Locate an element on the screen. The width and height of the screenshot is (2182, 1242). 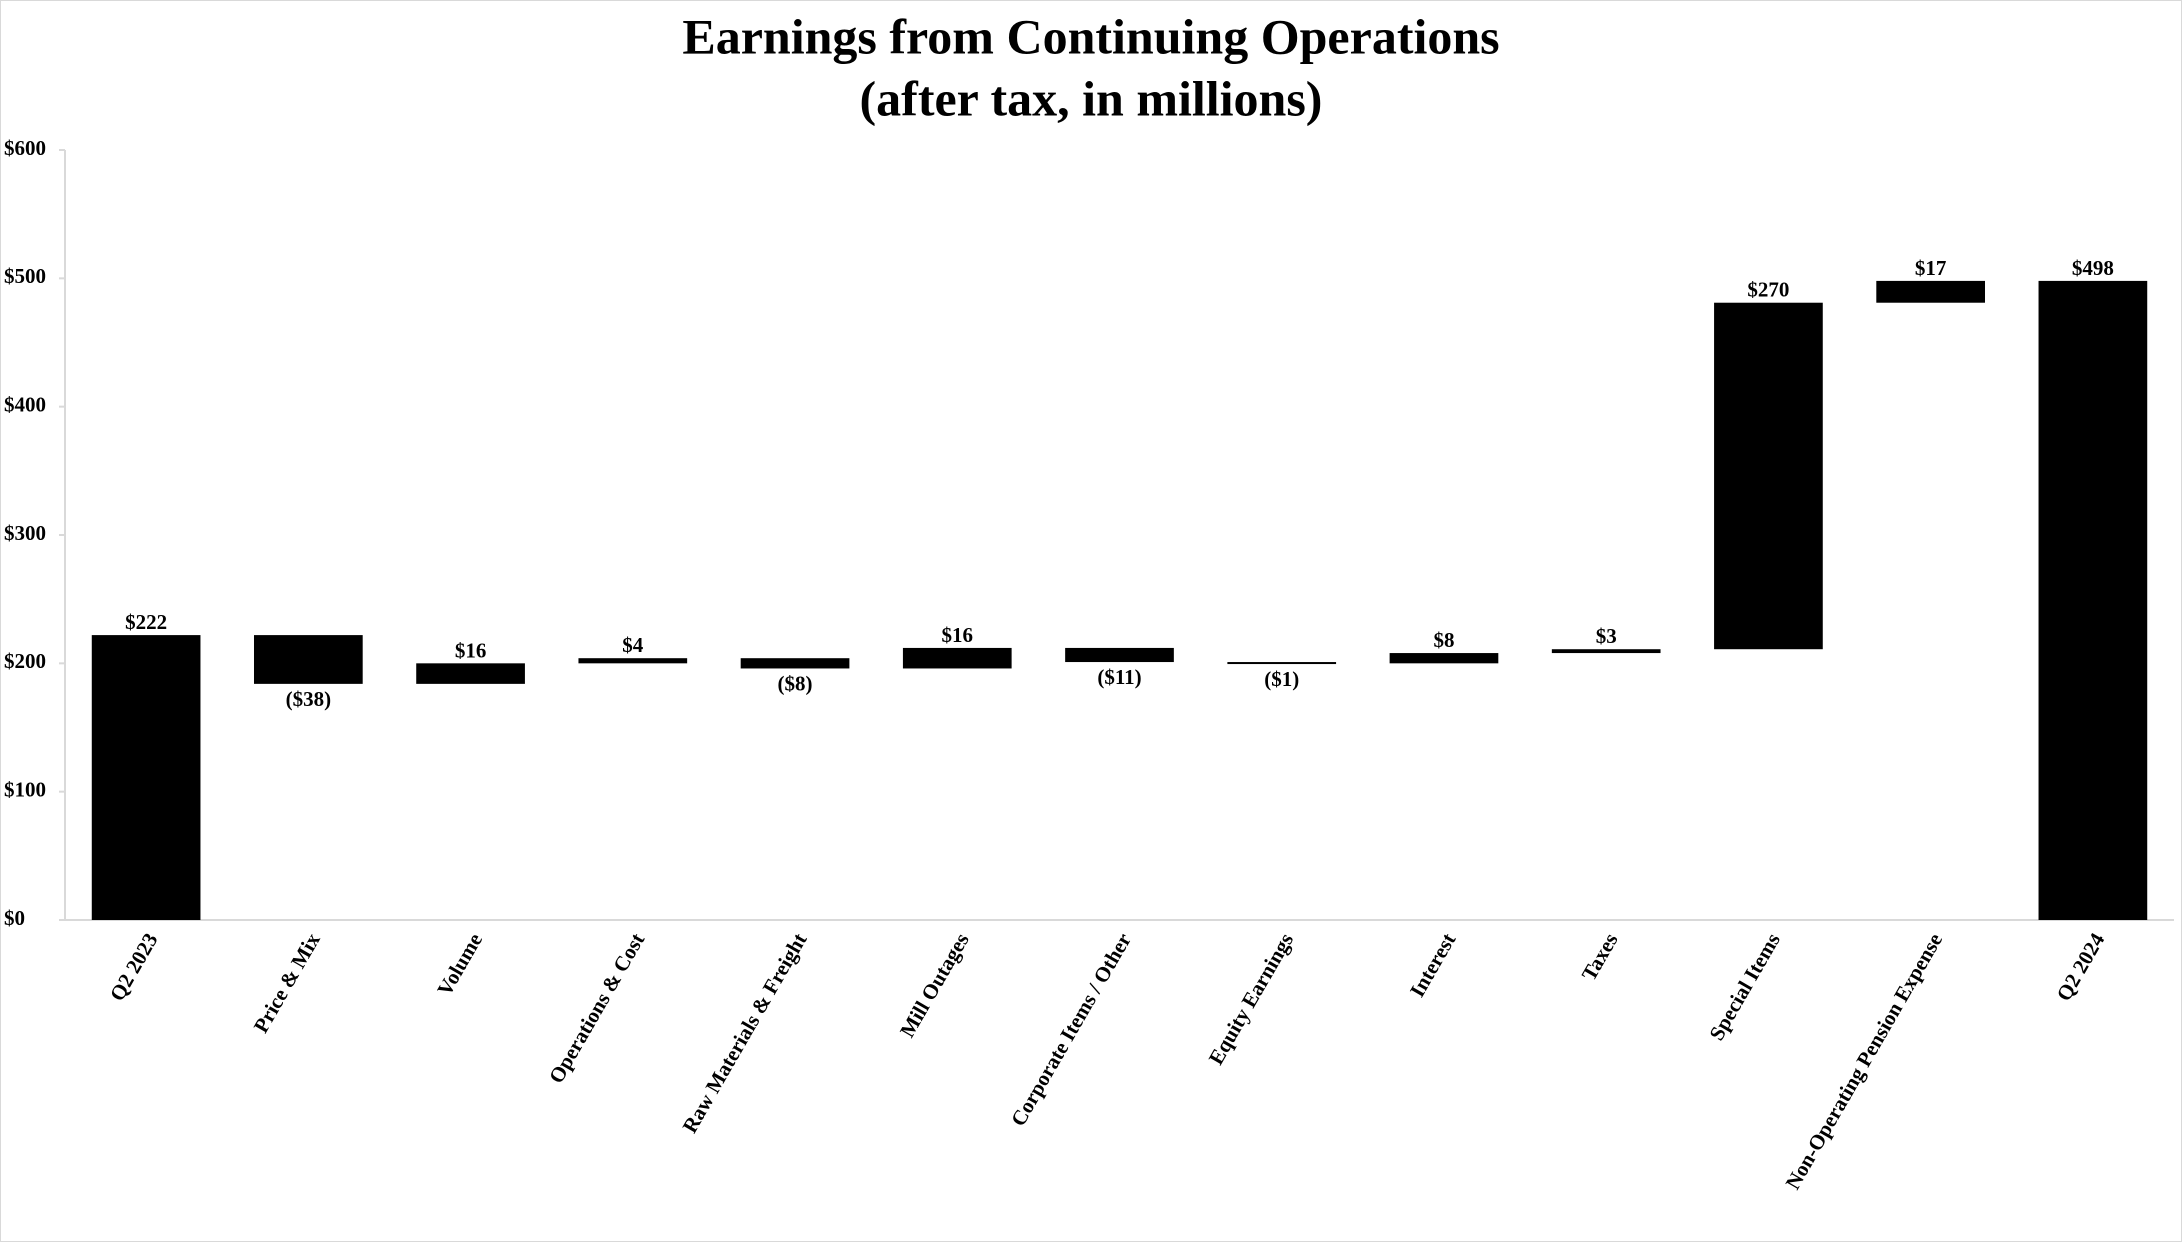
value-label: $17 is located at coordinates (1931, 268).